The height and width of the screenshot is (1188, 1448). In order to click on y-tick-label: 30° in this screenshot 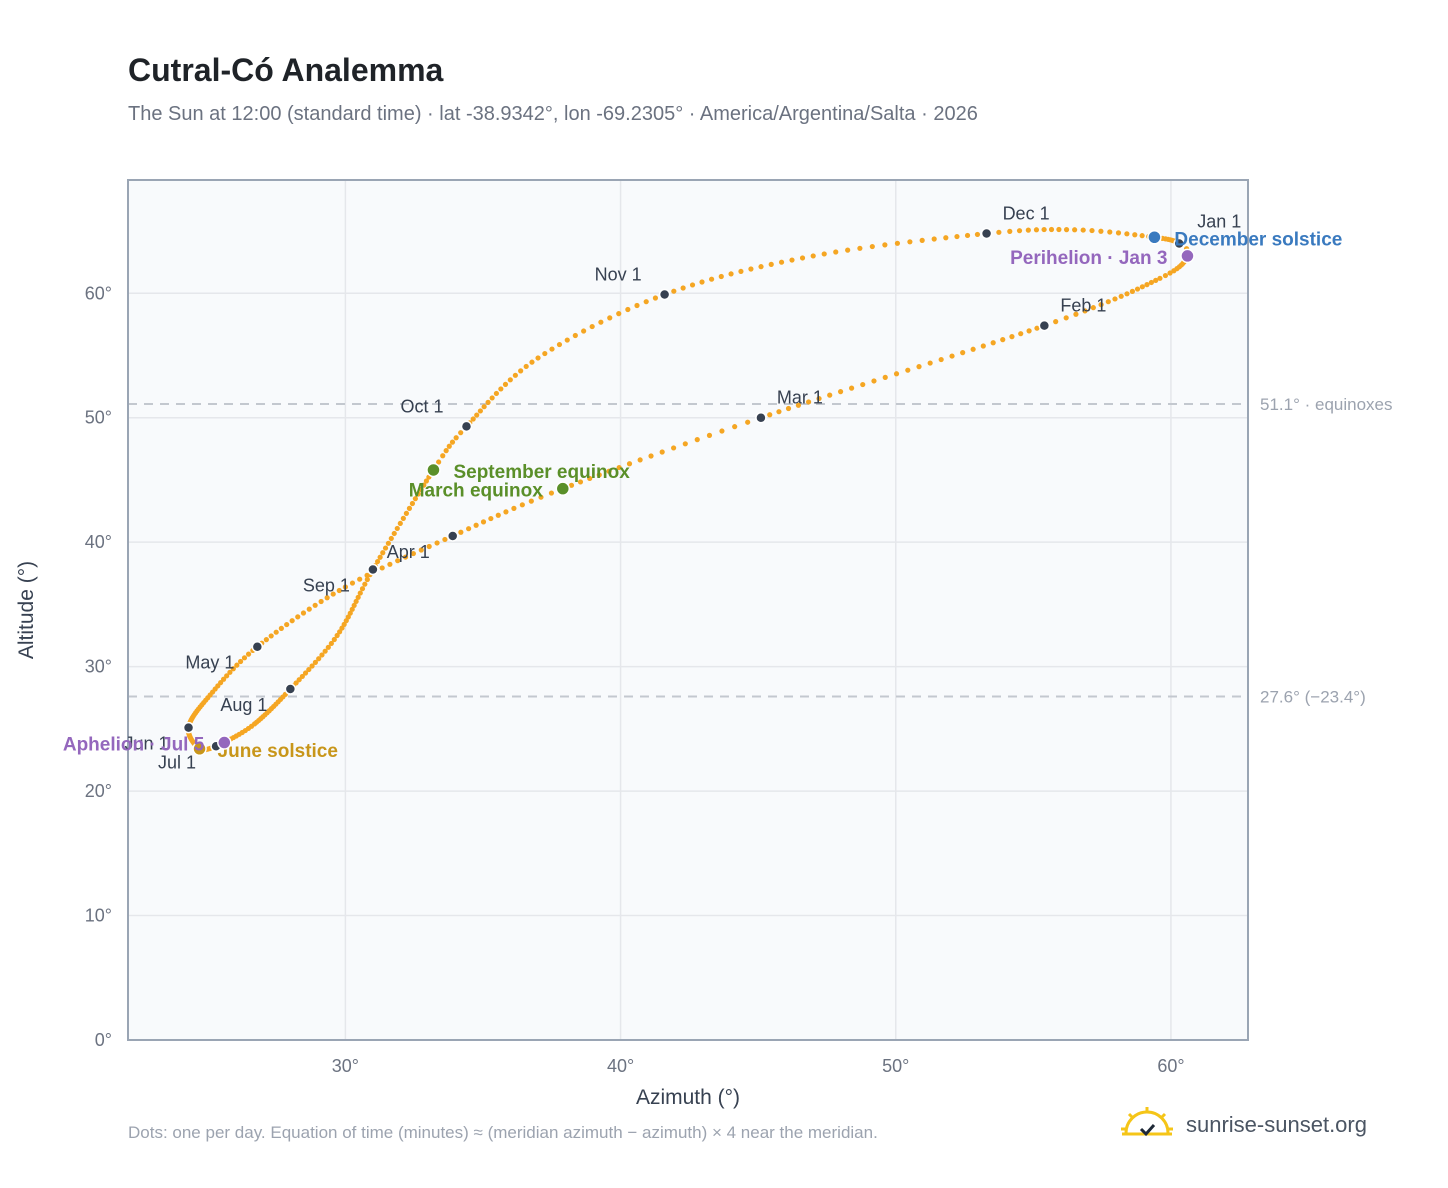, I will do `click(98, 667)`.